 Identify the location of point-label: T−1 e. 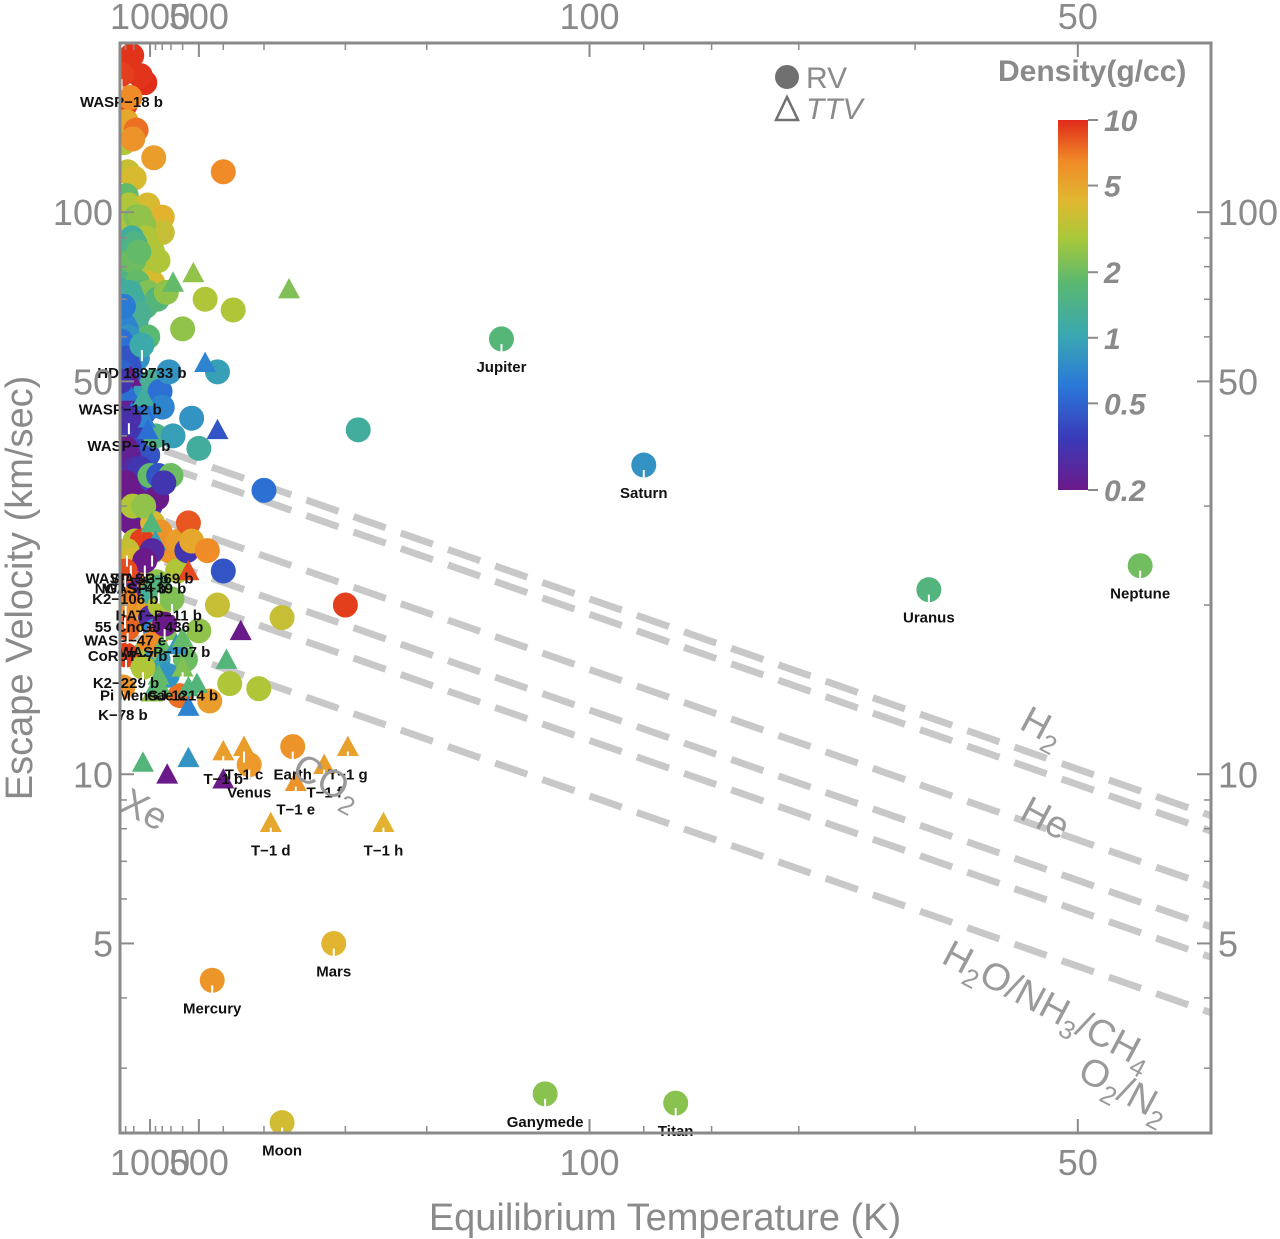
(295, 810).